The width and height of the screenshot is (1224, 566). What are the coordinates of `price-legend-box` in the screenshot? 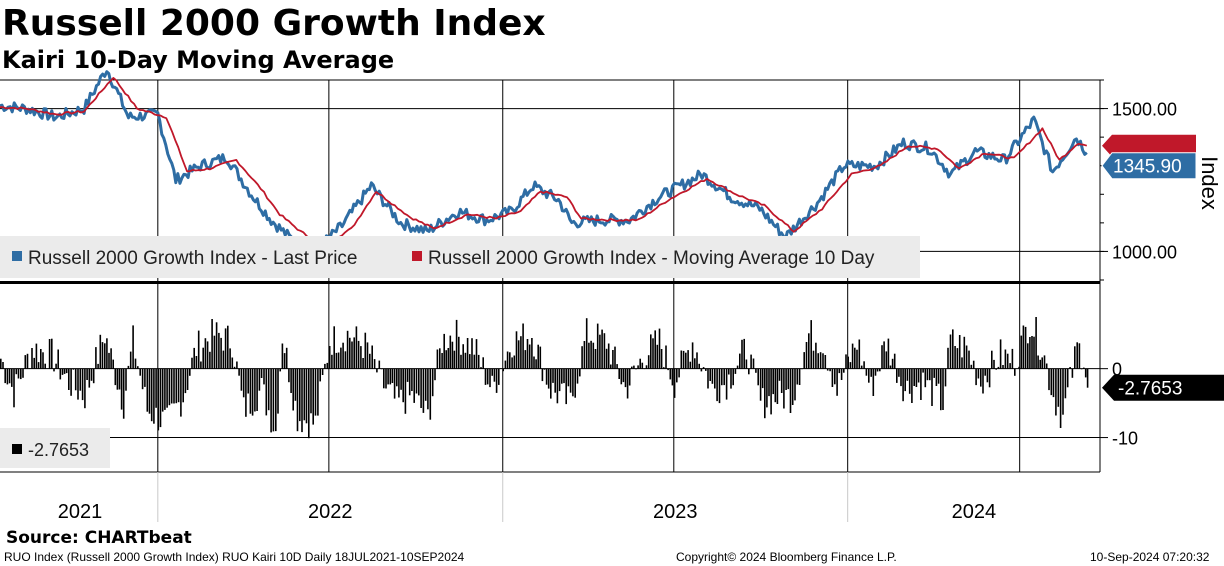 It's located at (460, 257).